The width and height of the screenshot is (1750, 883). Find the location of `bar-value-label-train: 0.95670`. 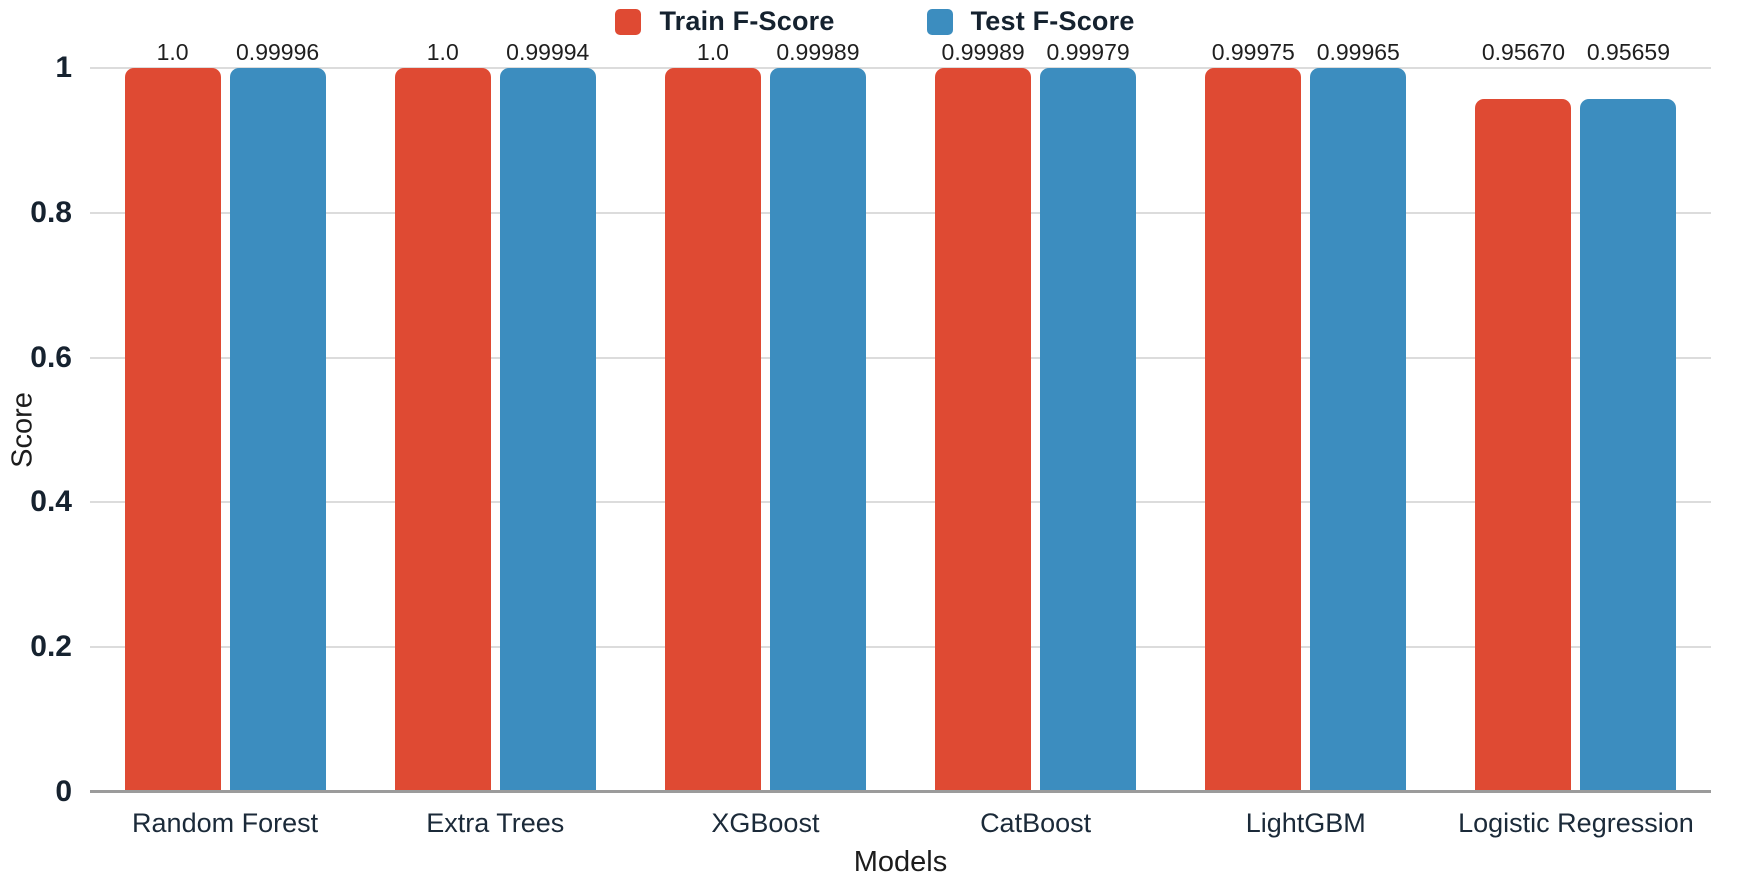

bar-value-label-train: 0.95670 is located at coordinates (1523, 52).